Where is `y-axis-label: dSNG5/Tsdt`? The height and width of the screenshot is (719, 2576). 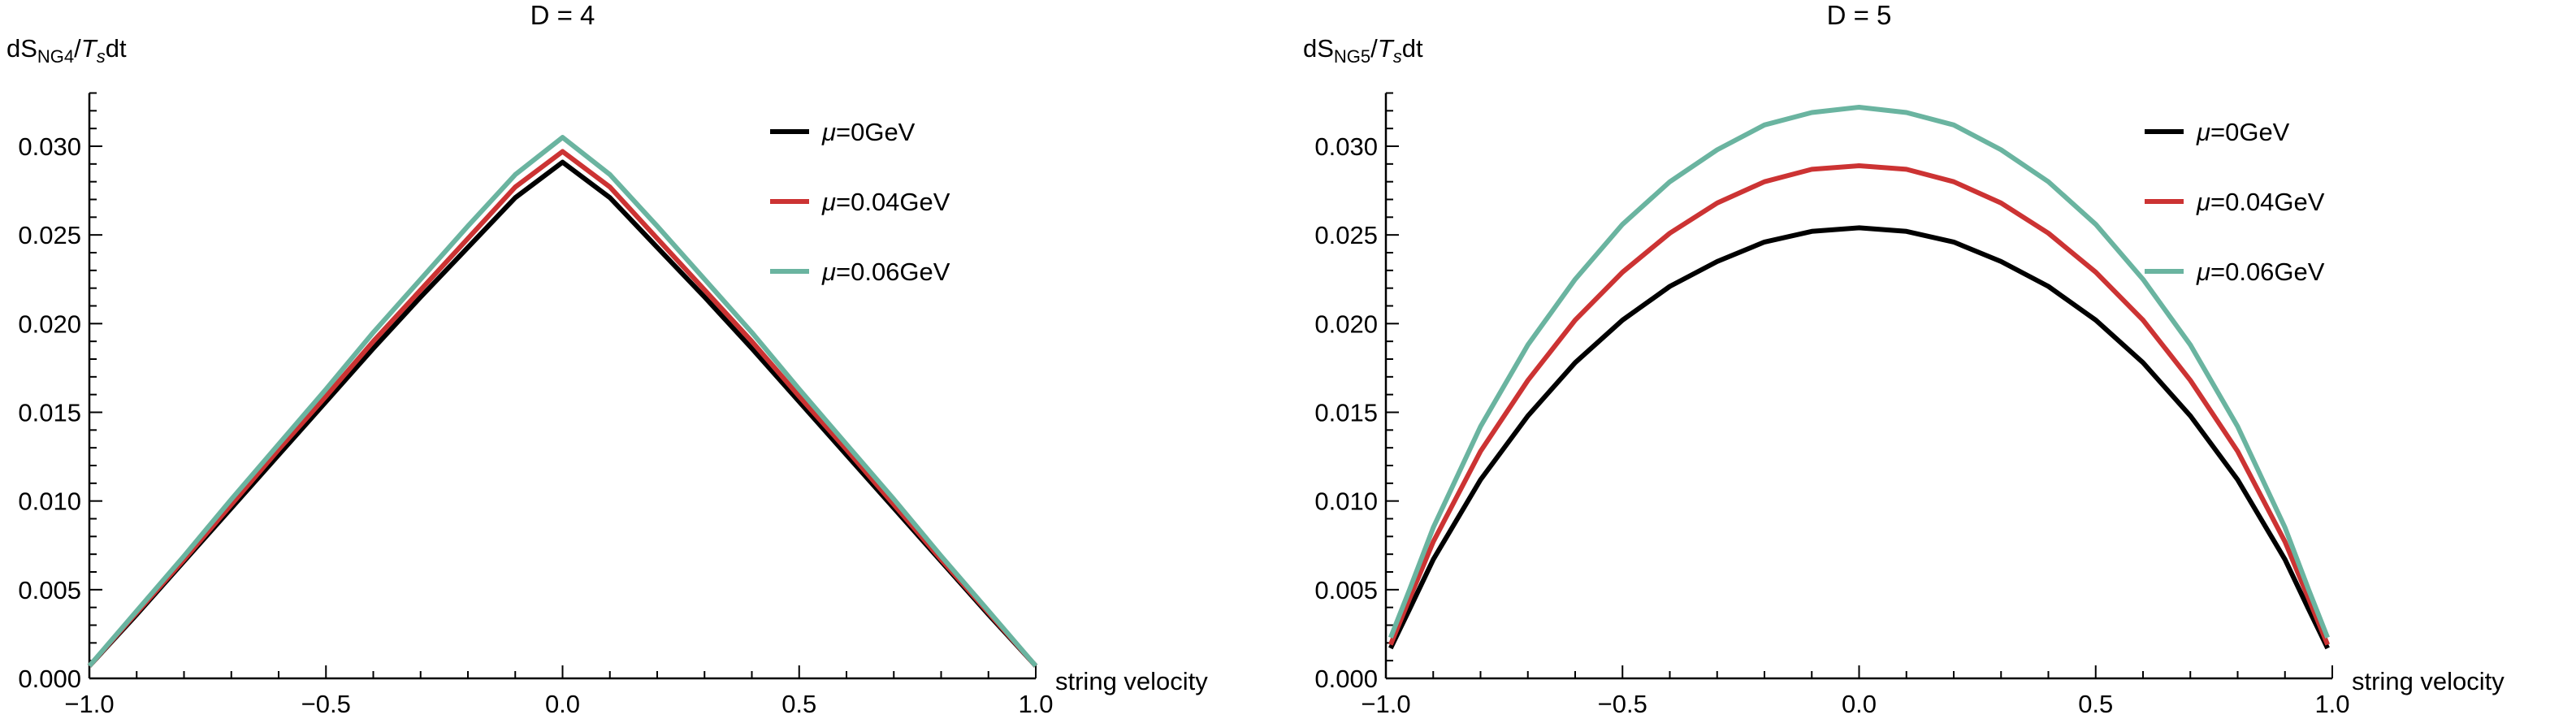 y-axis-label: dSNG5/Tsdt is located at coordinates (1363, 51).